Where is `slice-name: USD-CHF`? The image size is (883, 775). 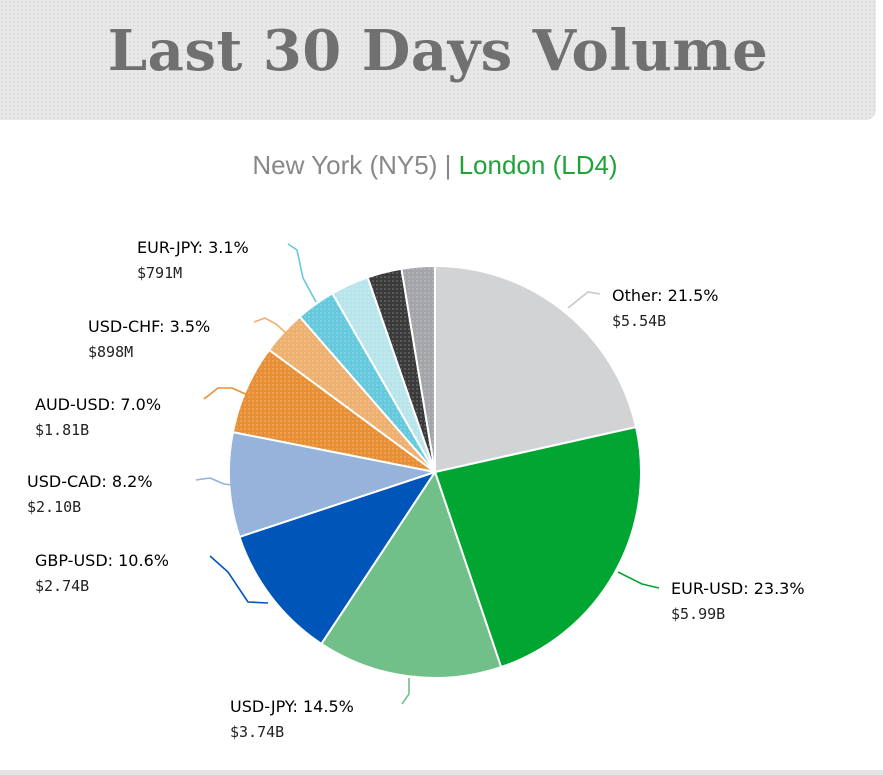 slice-name: USD-CHF is located at coordinates (124, 326).